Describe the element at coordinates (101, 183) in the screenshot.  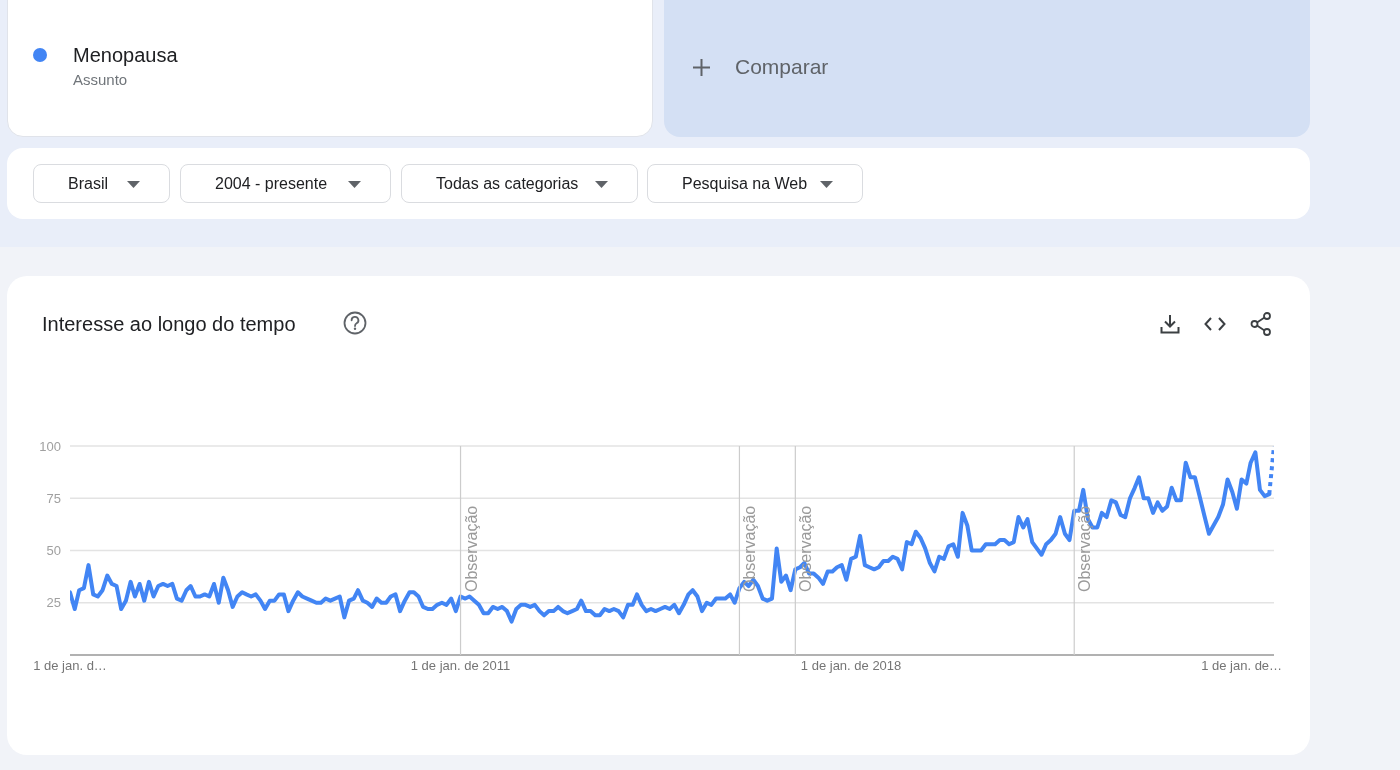
I see `dropdown: Brasil` at that location.